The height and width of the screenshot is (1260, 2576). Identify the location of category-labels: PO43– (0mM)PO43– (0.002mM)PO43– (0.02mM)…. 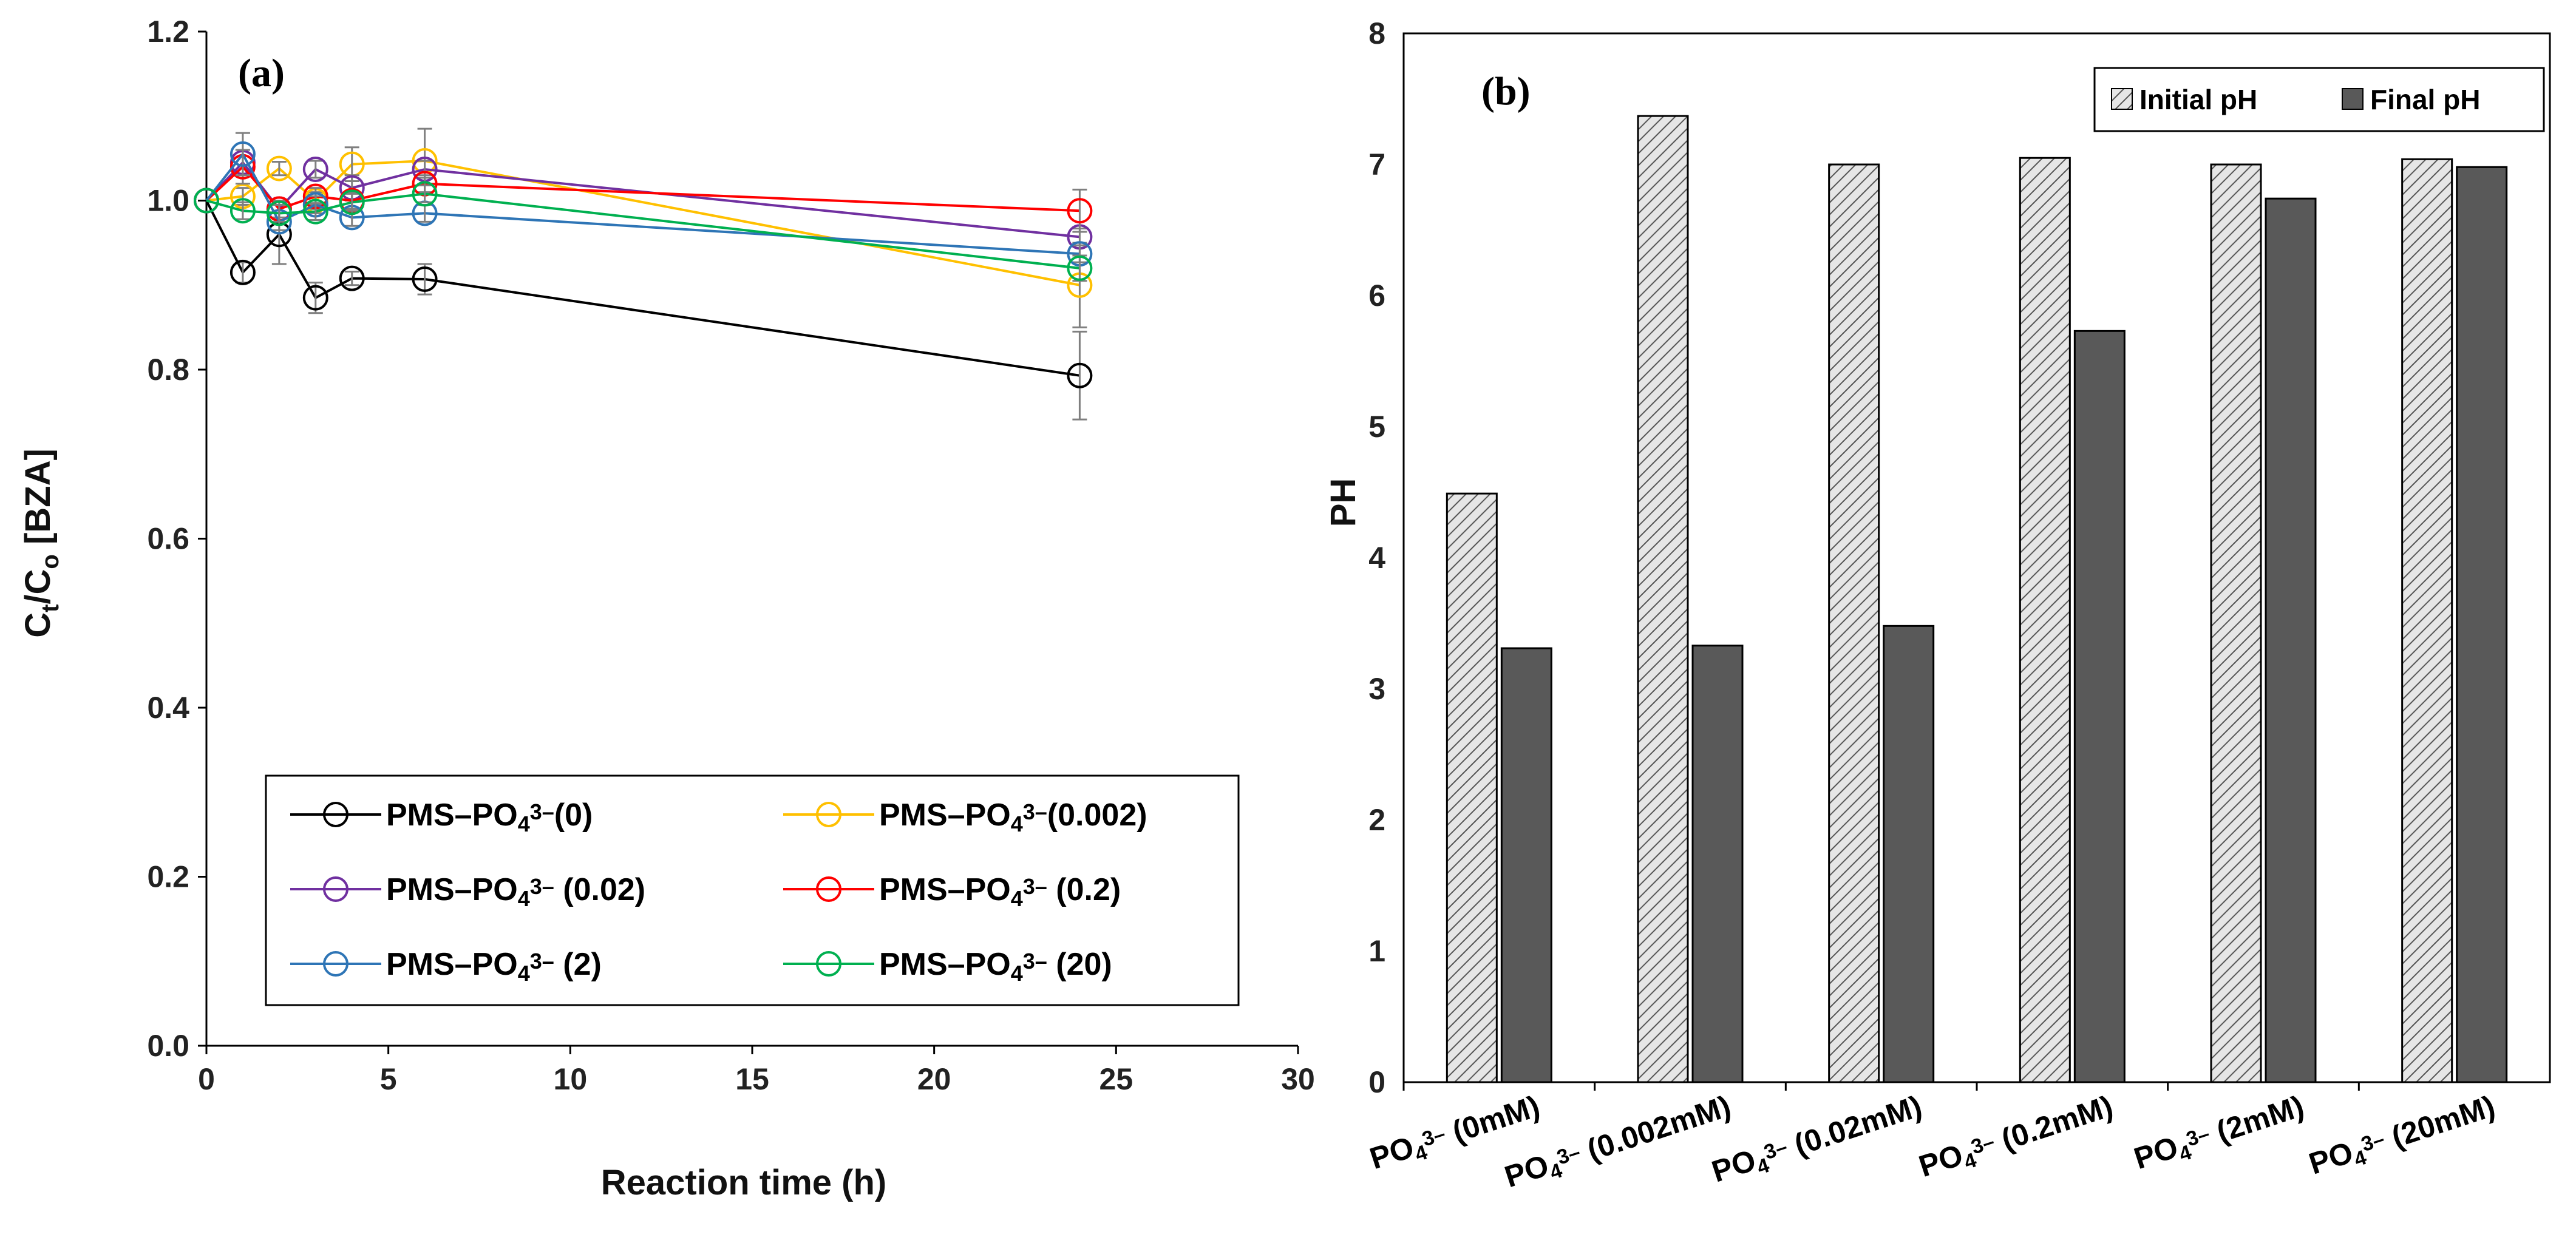
(1933, 1141).